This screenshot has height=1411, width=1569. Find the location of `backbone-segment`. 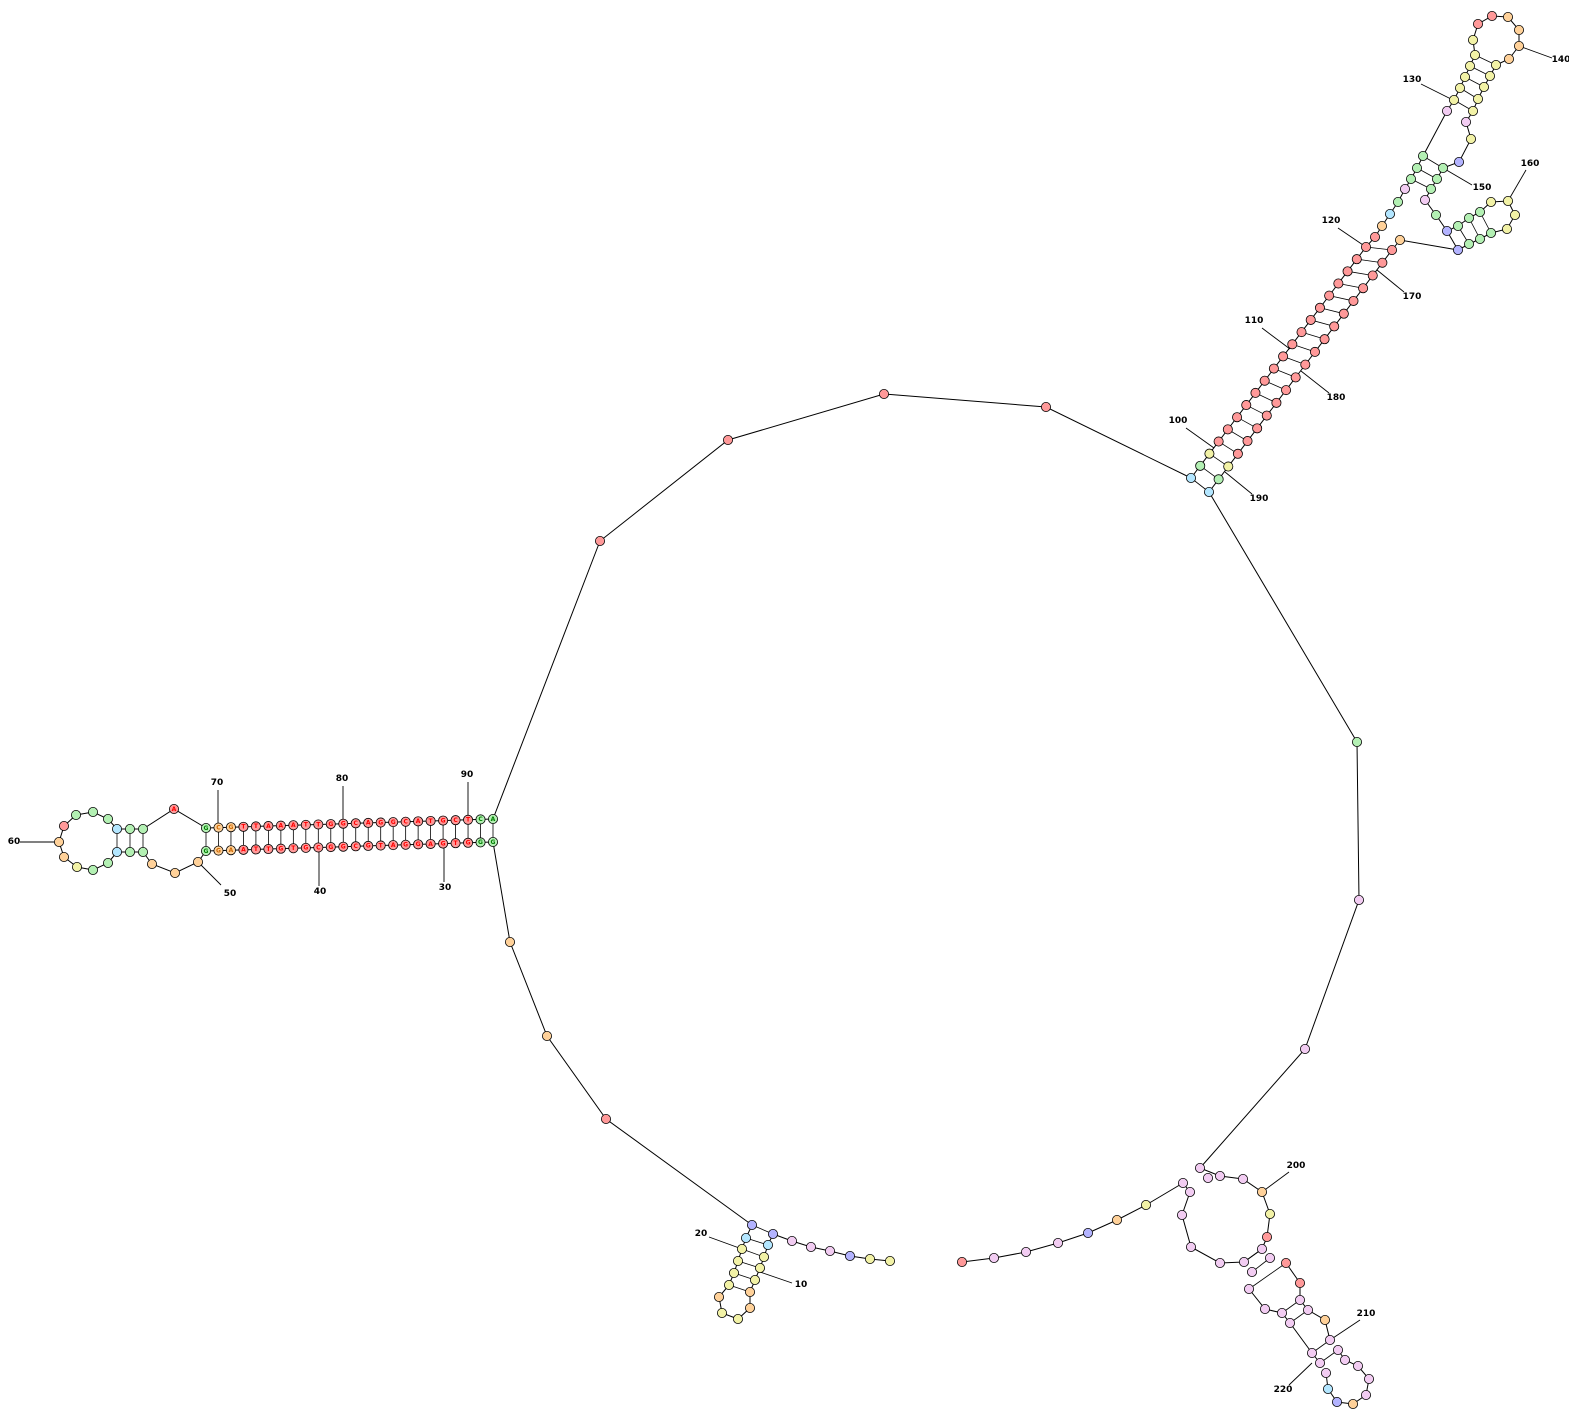

backbone-segment is located at coordinates (1308, 1301).